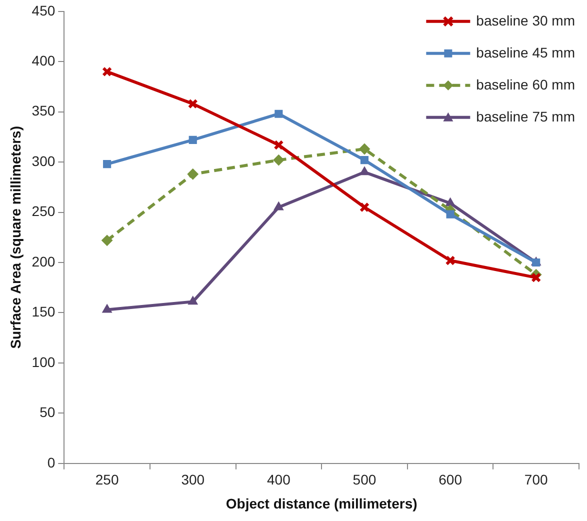 Image resolution: width=587 pixels, height=521 pixels. I want to click on y-axis-title: Surface Area (square millimeters), so click(15, 237).